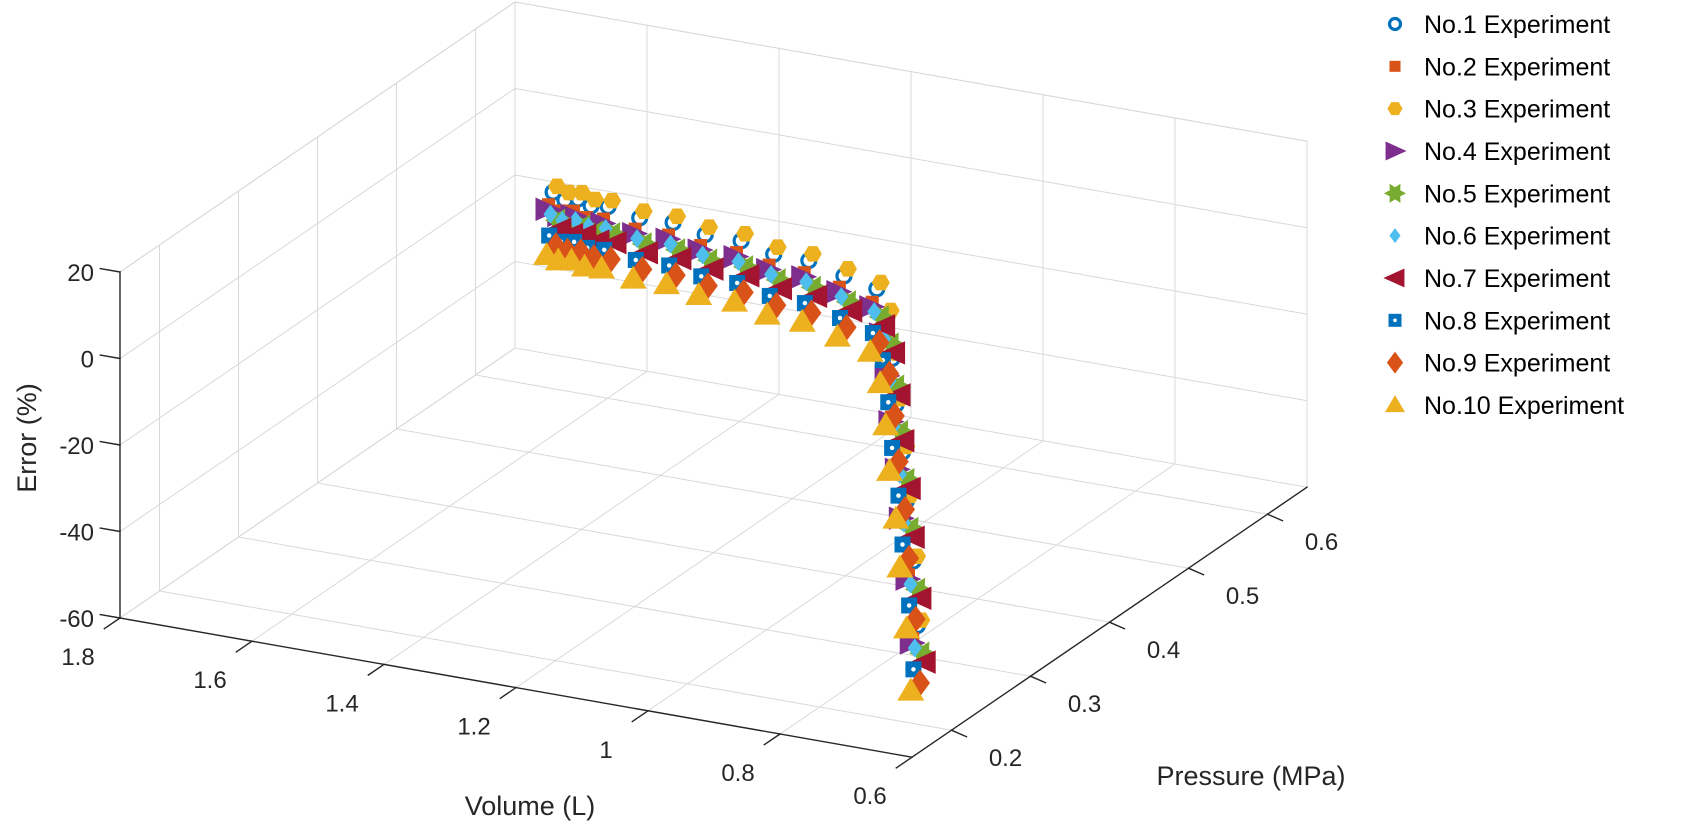  What do you see at coordinates (1499, 237) in the screenshot?
I see `legend-item-6: No.6 Experiment` at bounding box center [1499, 237].